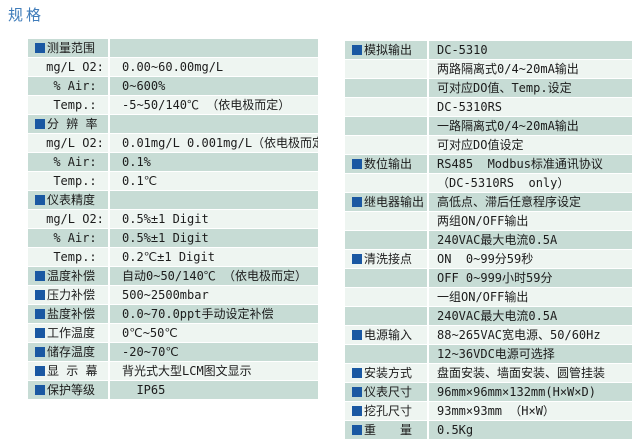 The width and height of the screenshot is (643, 448). I want to click on spec-label-text: 挖孔尺寸, so click(388, 411).